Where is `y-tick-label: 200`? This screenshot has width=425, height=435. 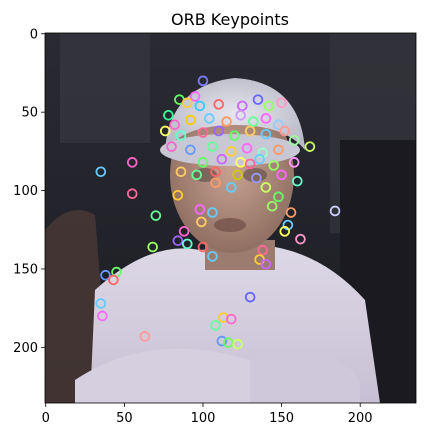
y-tick-label: 200 is located at coordinates (25, 348).